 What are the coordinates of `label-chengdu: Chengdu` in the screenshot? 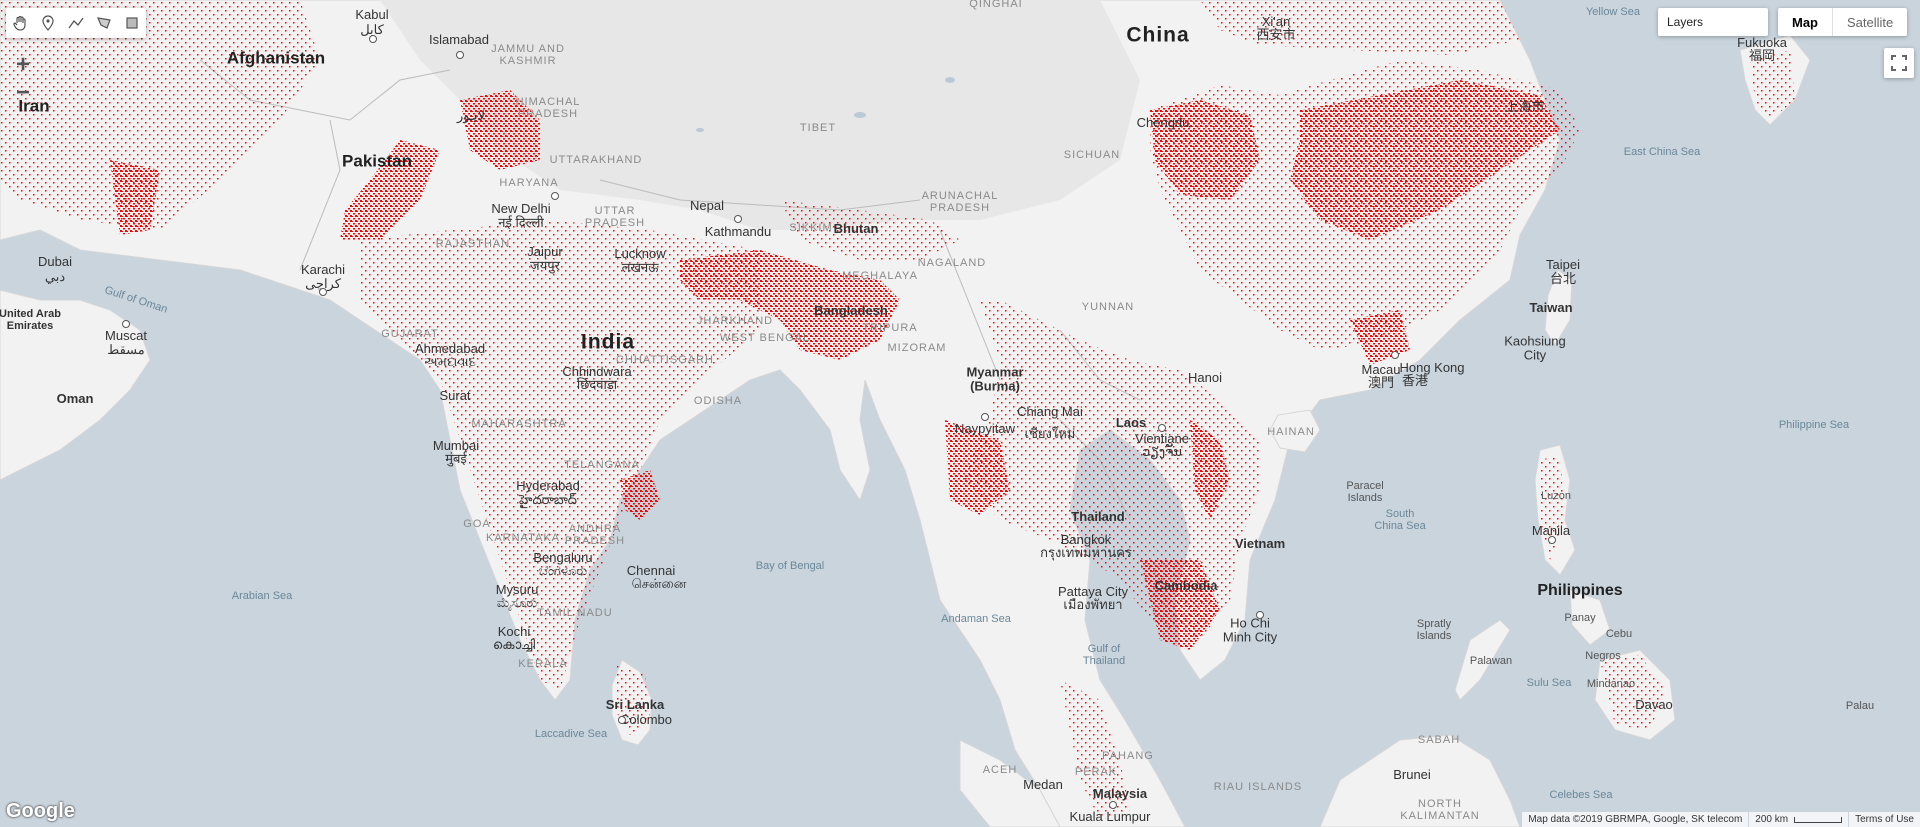 It's located at (1163, 122).